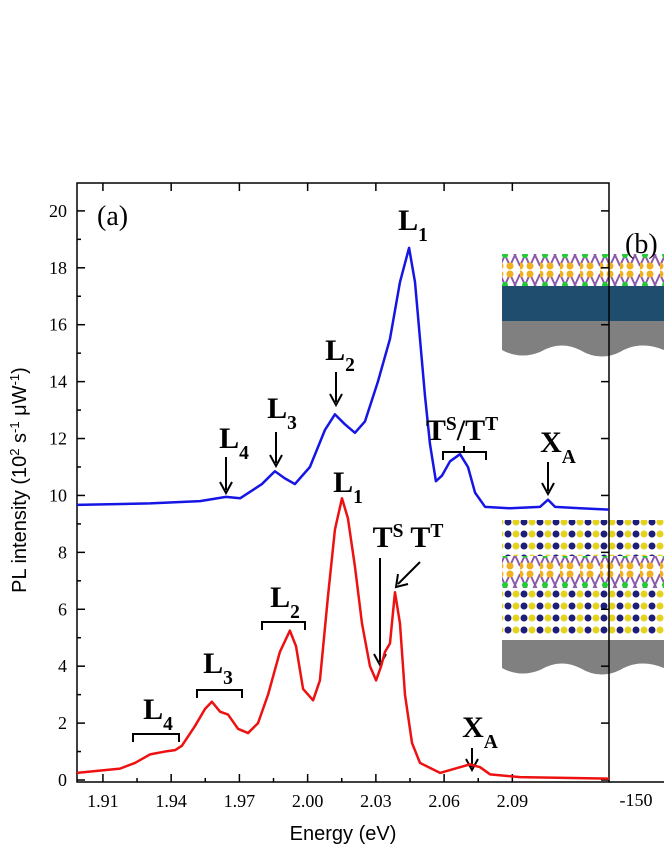 Image resolution: width=664 pixels, height=860 pixels. I want to click on peak-label: TS TT, so click(408, 538).